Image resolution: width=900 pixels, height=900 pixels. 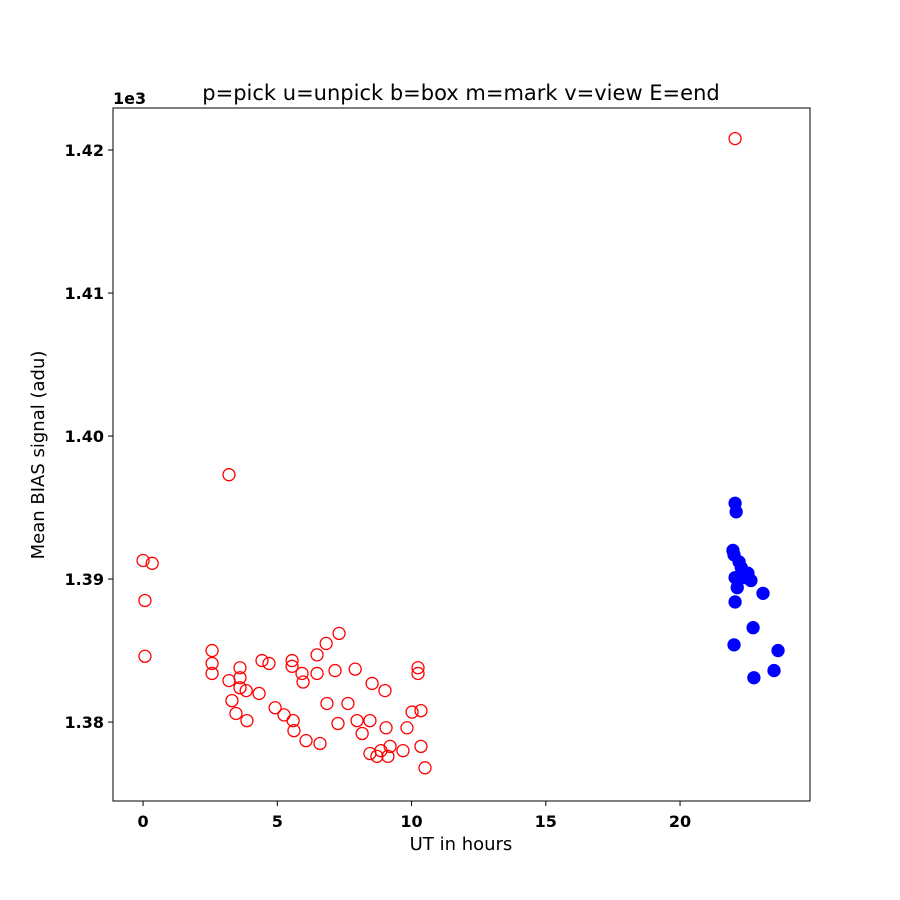 I want to click on x-tick-label: 5, so click(x=277, y=821).